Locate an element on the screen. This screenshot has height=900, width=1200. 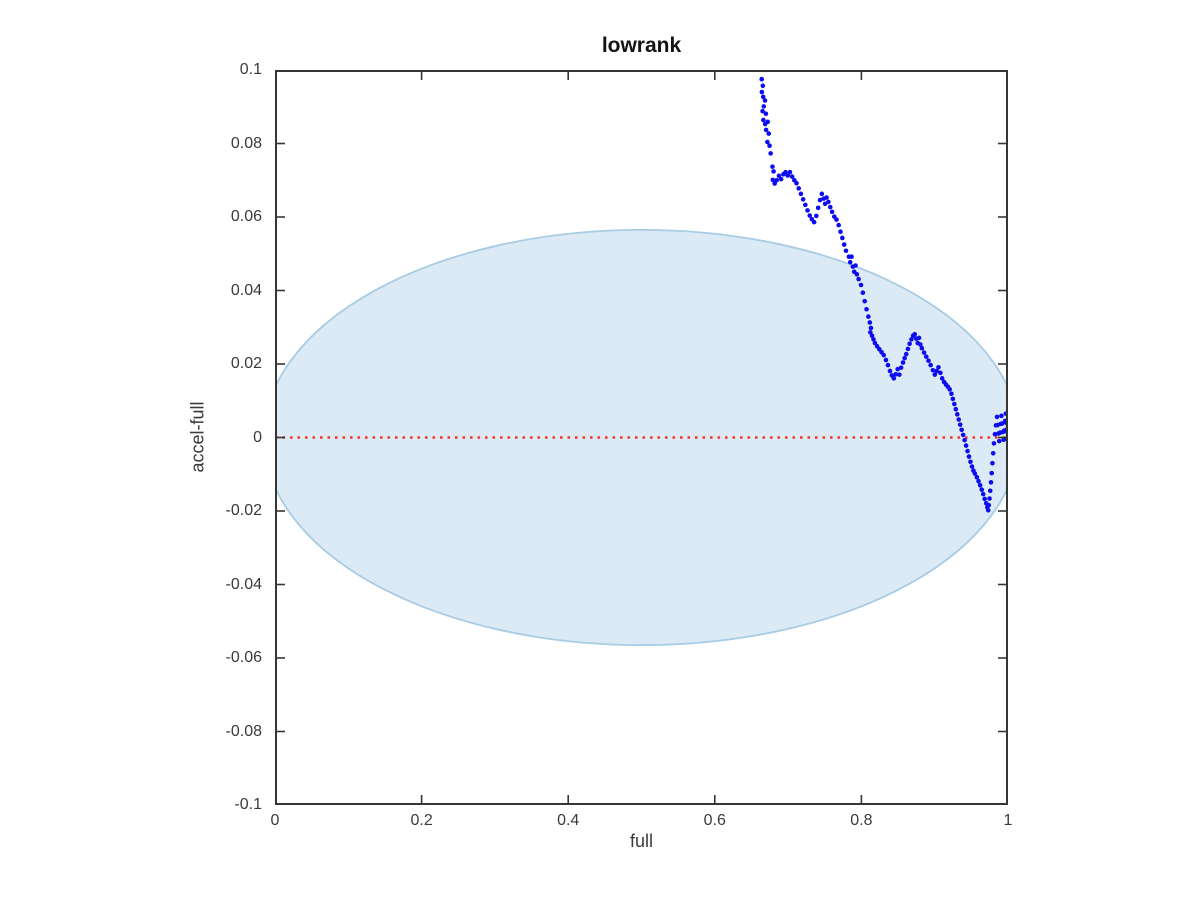
y-tick-label: 0.04 is located at coordinates (246, 290).